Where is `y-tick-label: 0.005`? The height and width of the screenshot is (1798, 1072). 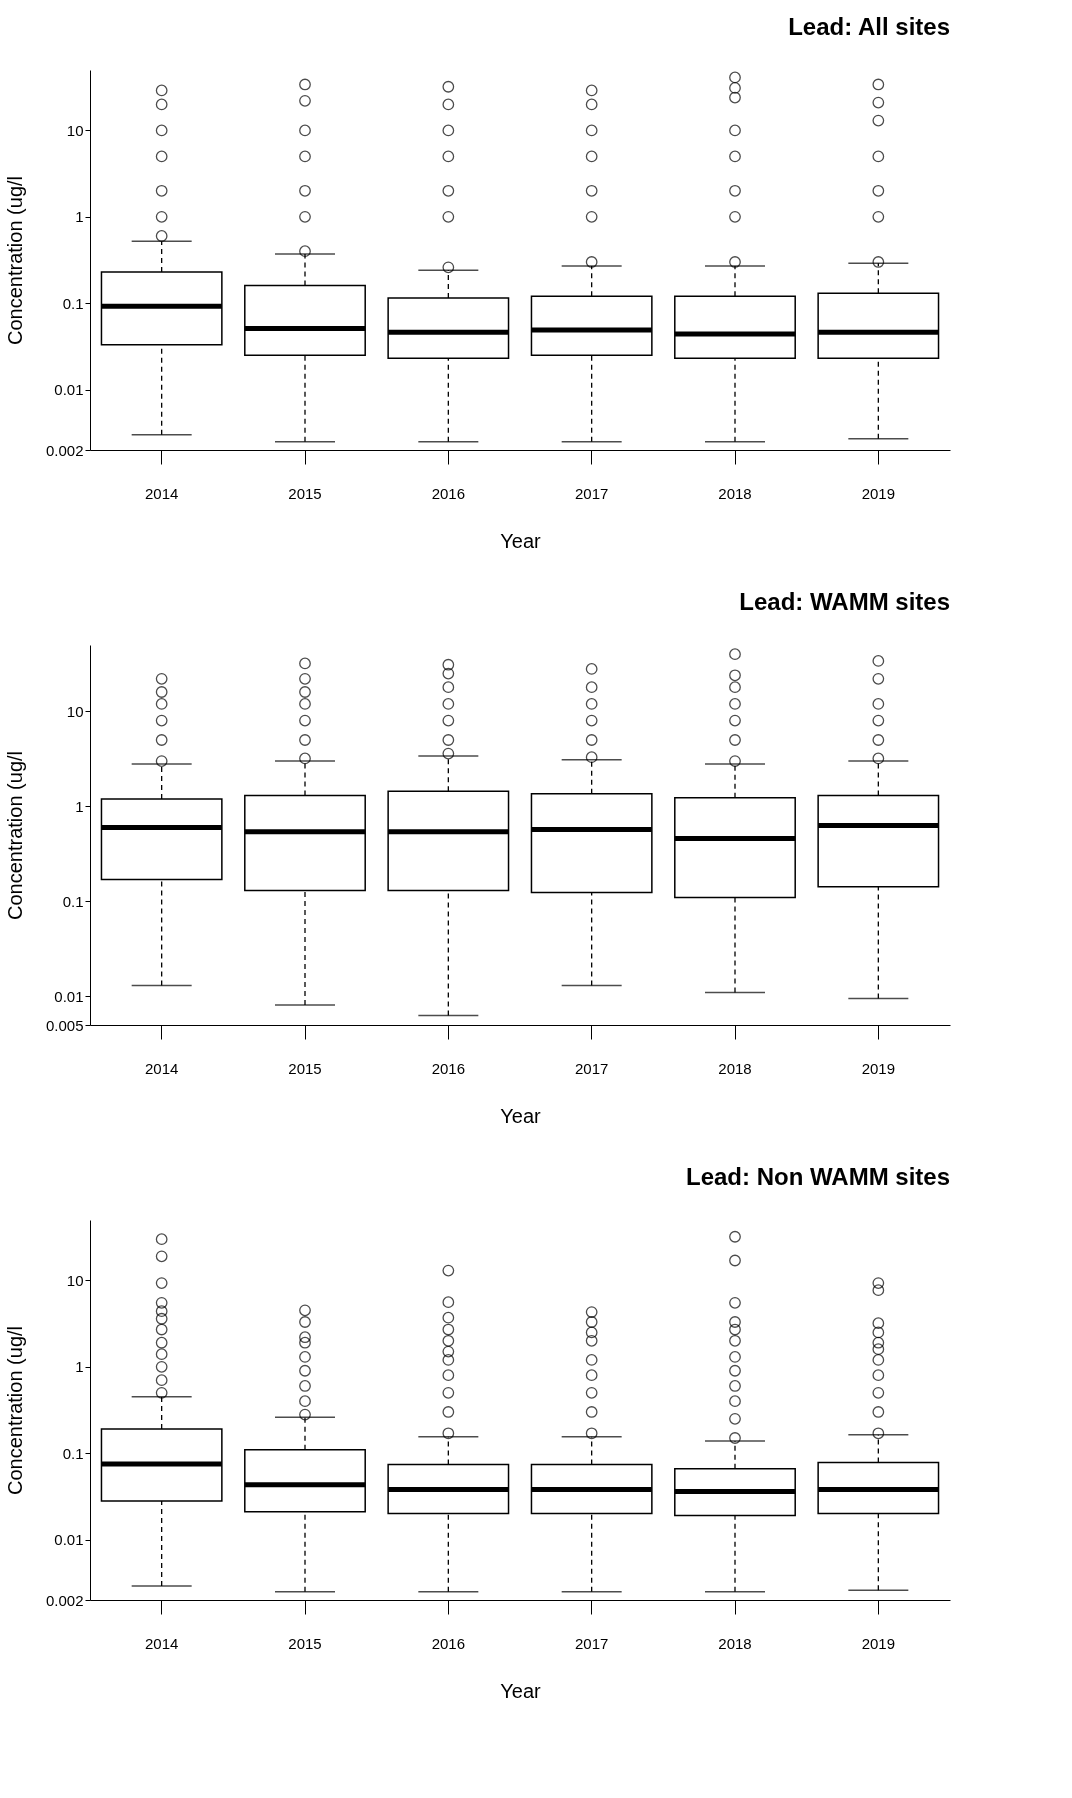 y-tick-label: 0.005 is located at coordinates (64, 1025).